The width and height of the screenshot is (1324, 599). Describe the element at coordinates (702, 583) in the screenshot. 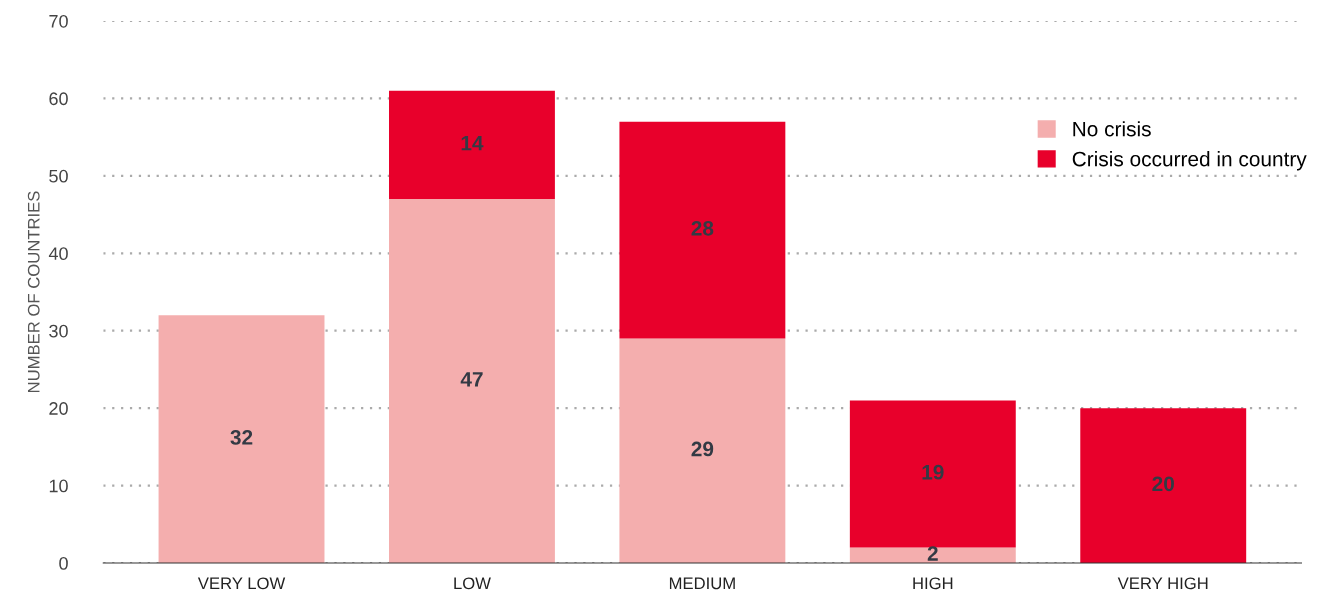

I see `x-tick-label: MEDIUM` at that location.